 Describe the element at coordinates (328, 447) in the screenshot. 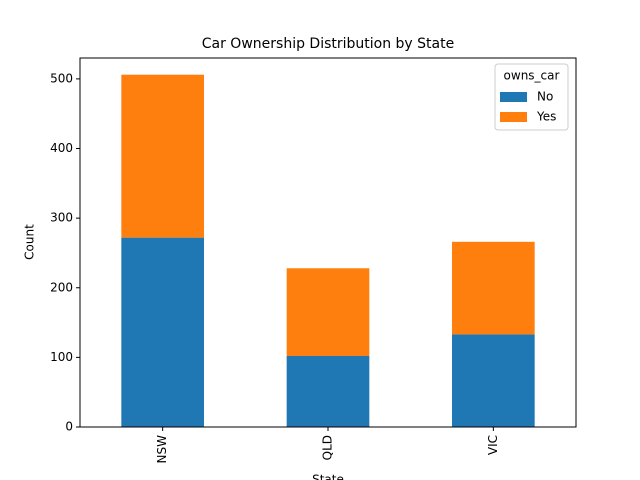

I see `x-tick-label: QLD` at that location.